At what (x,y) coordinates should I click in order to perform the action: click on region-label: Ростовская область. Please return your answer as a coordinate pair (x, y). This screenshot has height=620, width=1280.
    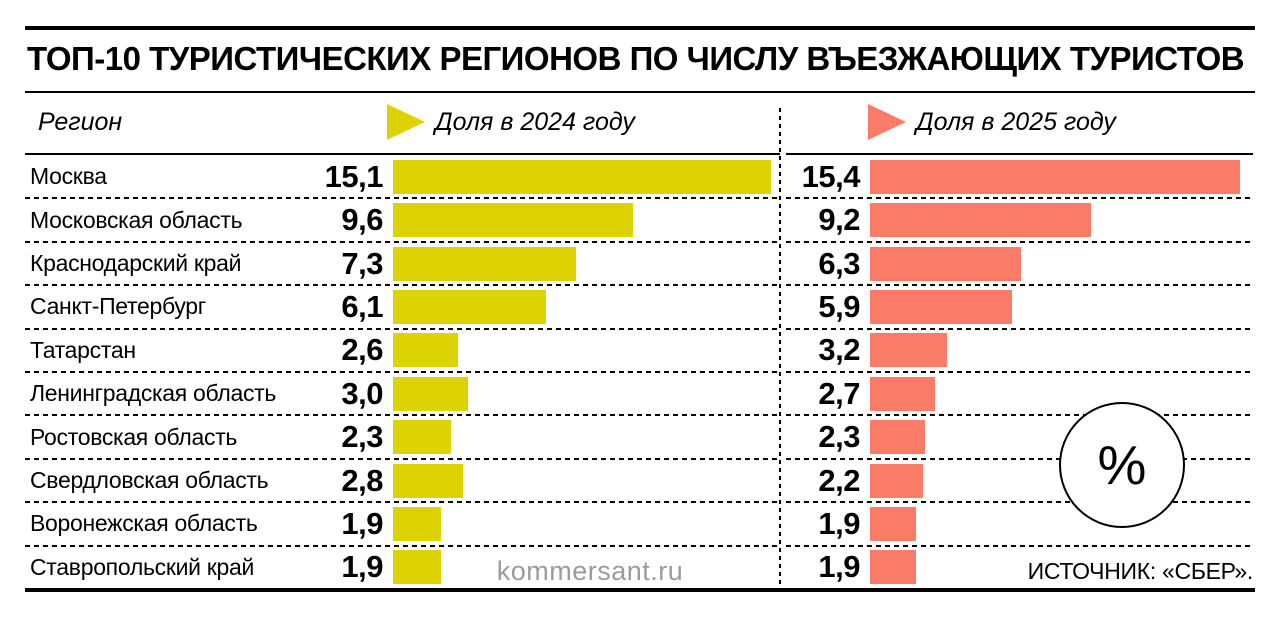
    Looking at the image, I should click on (134, 436).